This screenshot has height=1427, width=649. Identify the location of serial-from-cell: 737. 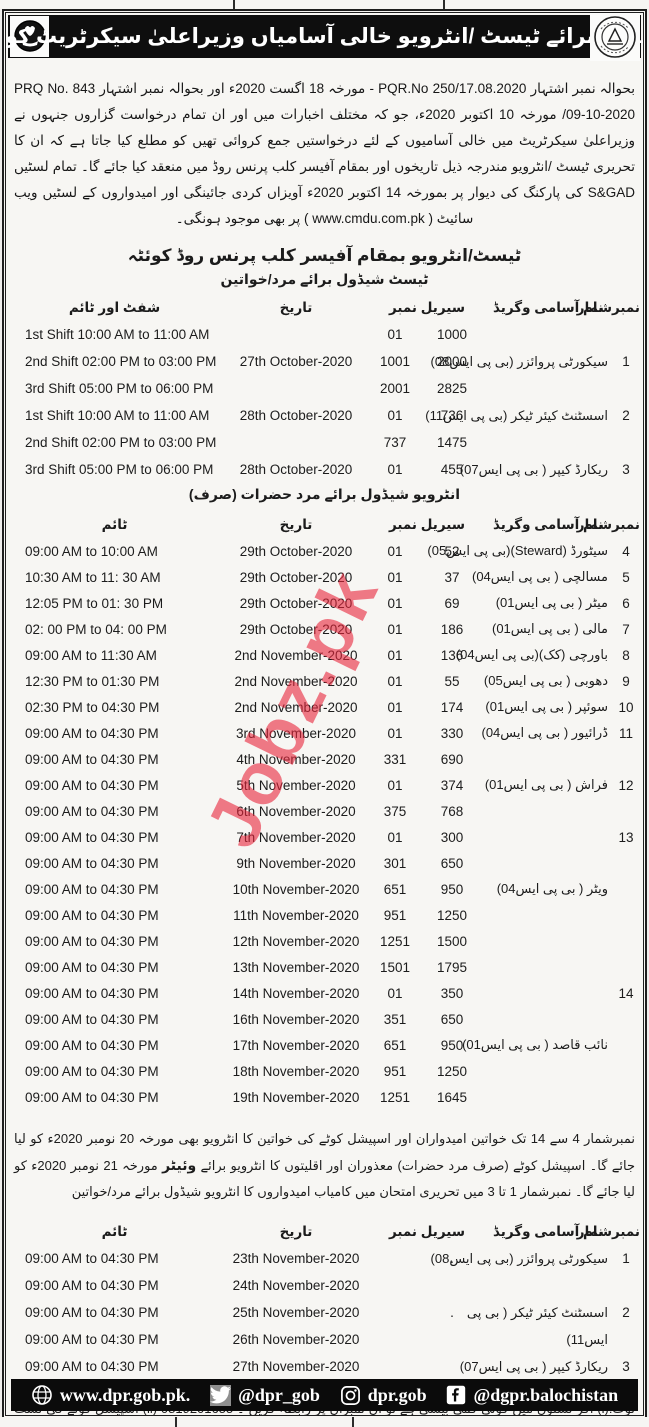
(395, 442).